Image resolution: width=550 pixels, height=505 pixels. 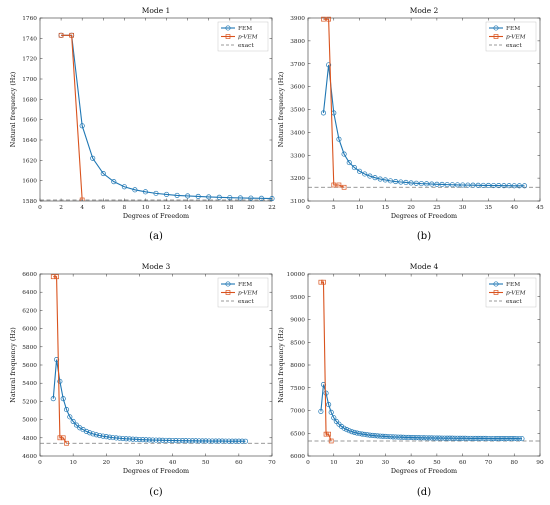 What do you see at coordinates (424, 236) in the screenshot?
I see `panel-caption: (b)` at bounding box center [424, 236].